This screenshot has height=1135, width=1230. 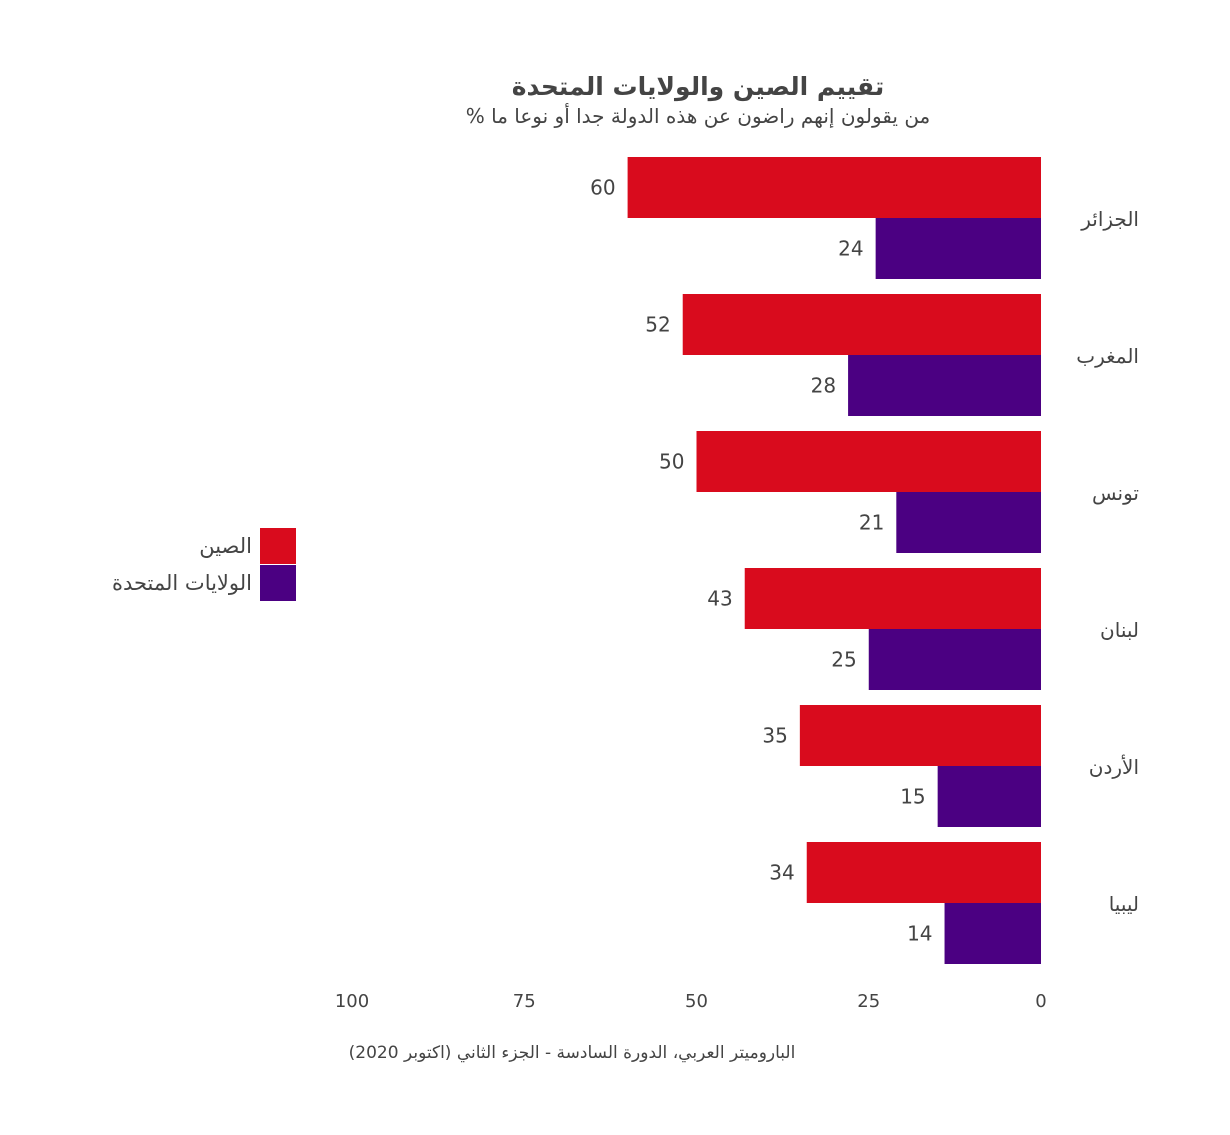 What do you see at coordinates (278, 583) in the screenshot?
I see `legend-swatch-usa` at bounding box center [278, 583].